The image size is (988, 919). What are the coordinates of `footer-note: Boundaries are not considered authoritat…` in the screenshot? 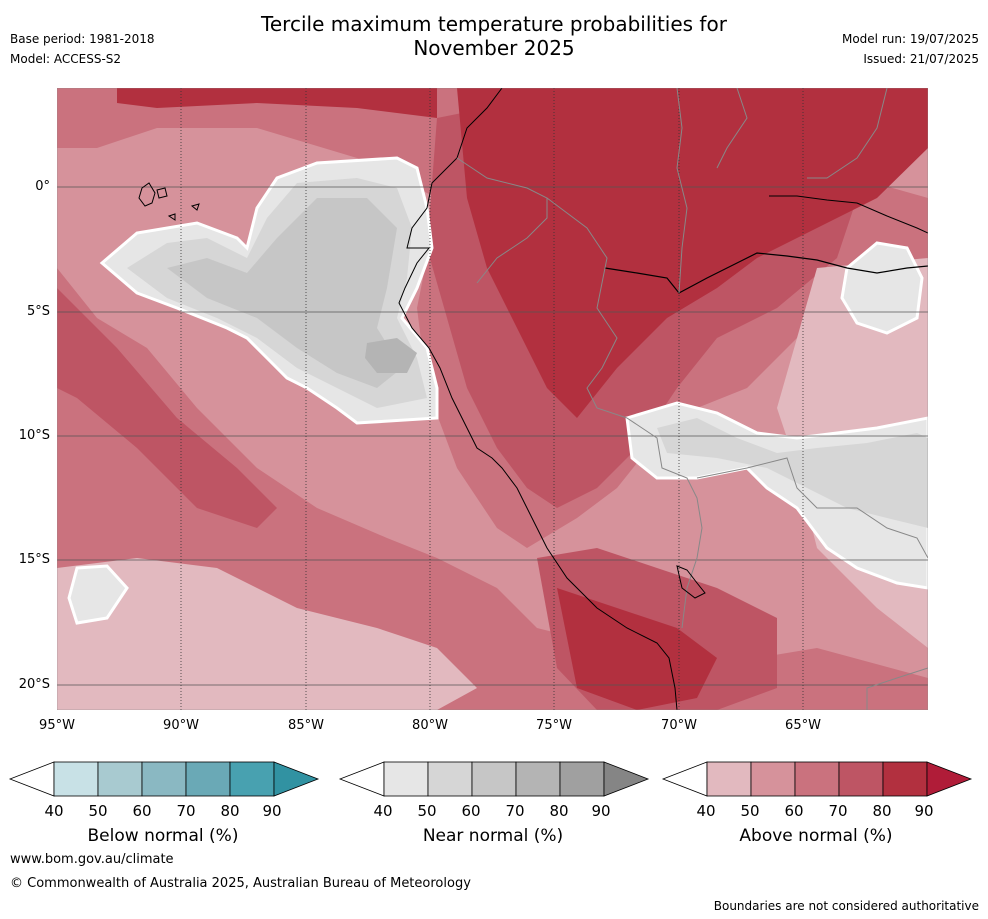 It's located at (846, 906).